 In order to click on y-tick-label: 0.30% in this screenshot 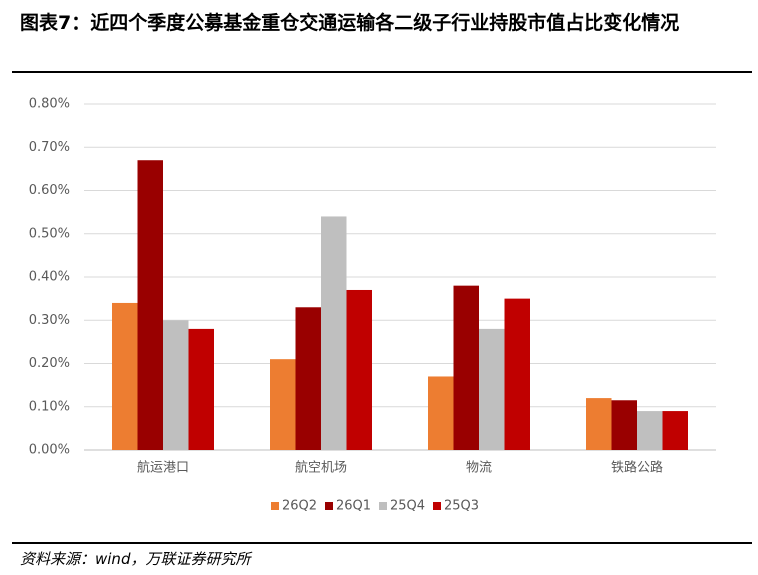, I will do `click(49, 320)`.